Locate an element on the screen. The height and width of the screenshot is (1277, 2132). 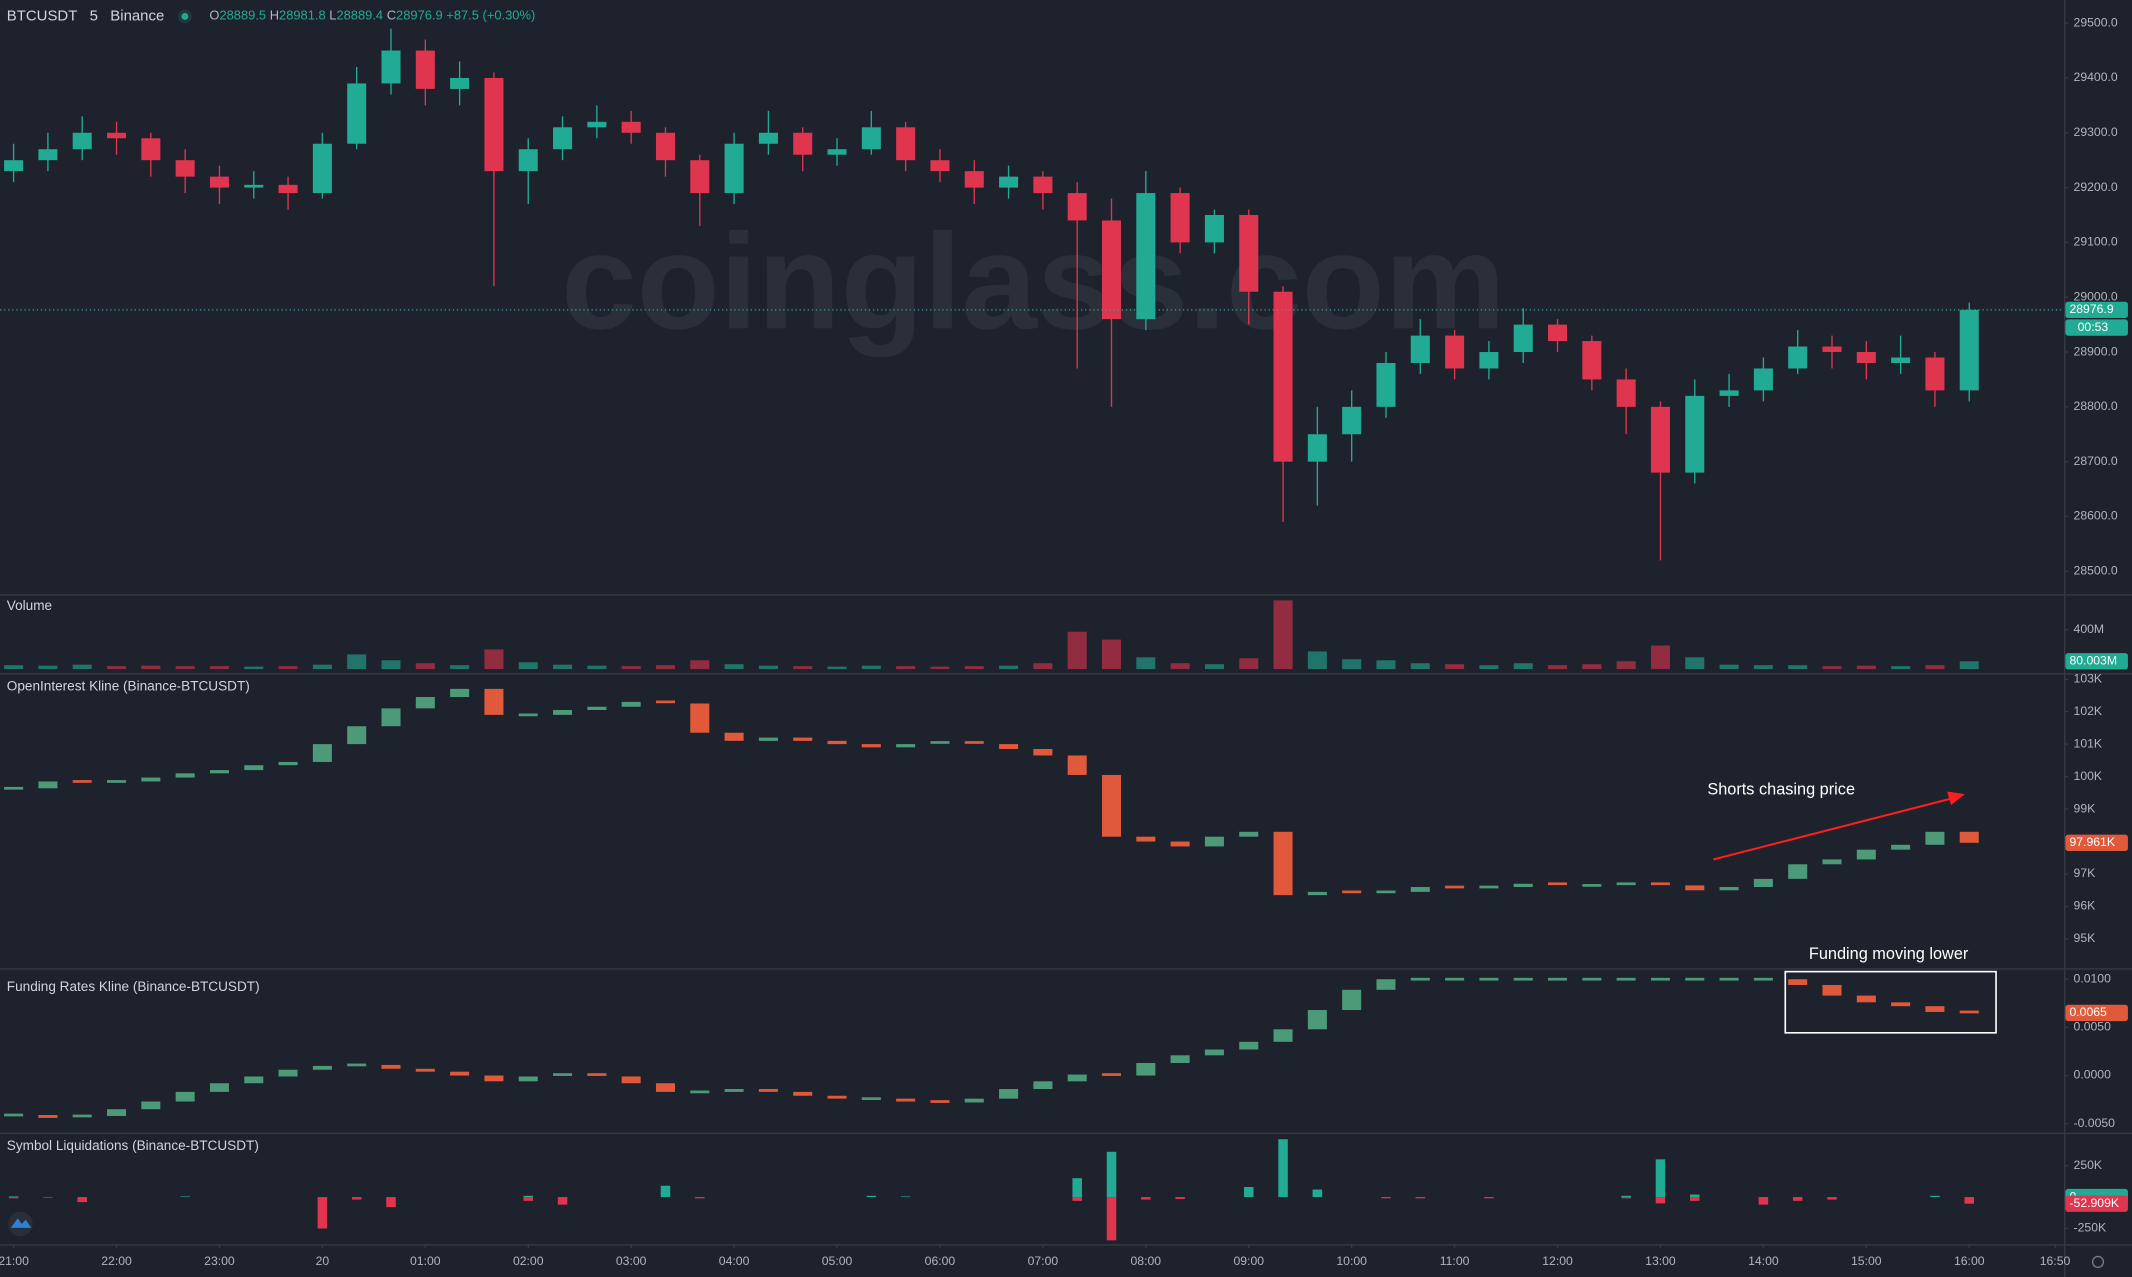
y-tick-label: 250K is located at coordinates (2088, 1165).